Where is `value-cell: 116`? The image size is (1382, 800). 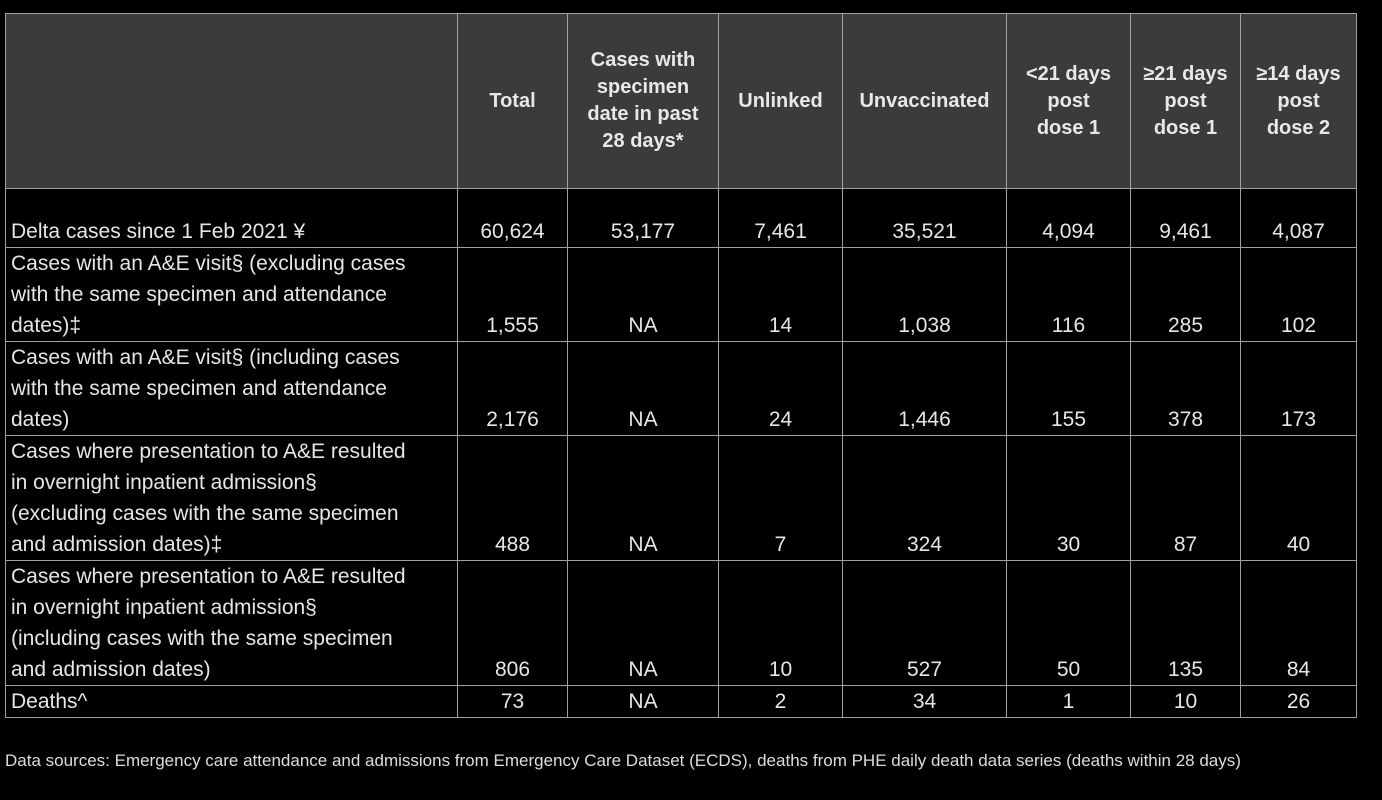
value-cell: 116 is located at coordinates (1068, 294).